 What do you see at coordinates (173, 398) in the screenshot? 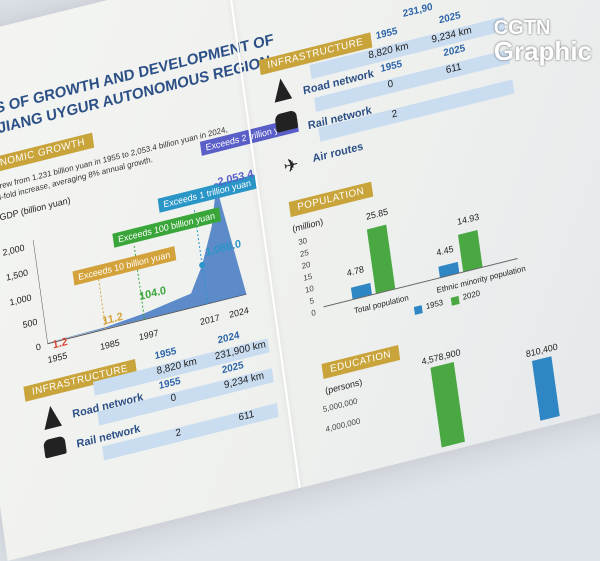
I see `infra-bottom-rail-1955: 0` at bounding box center [173, 398].